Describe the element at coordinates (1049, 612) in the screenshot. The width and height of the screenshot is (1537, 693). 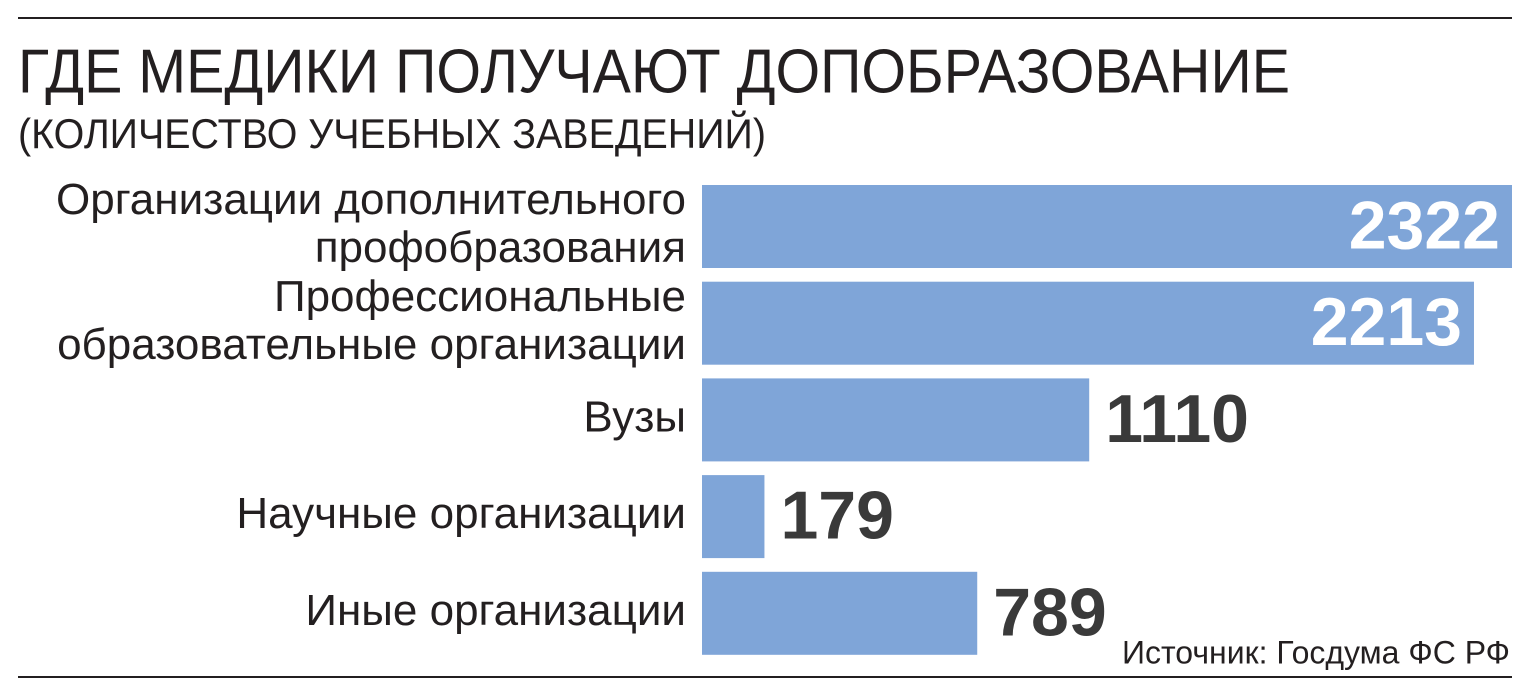
I see `value-label: 789` at that location.